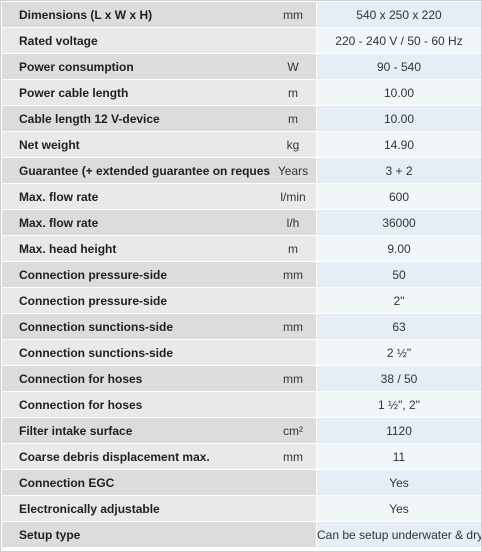  I want to click on spec-unit: l/h, so click(293, 222).